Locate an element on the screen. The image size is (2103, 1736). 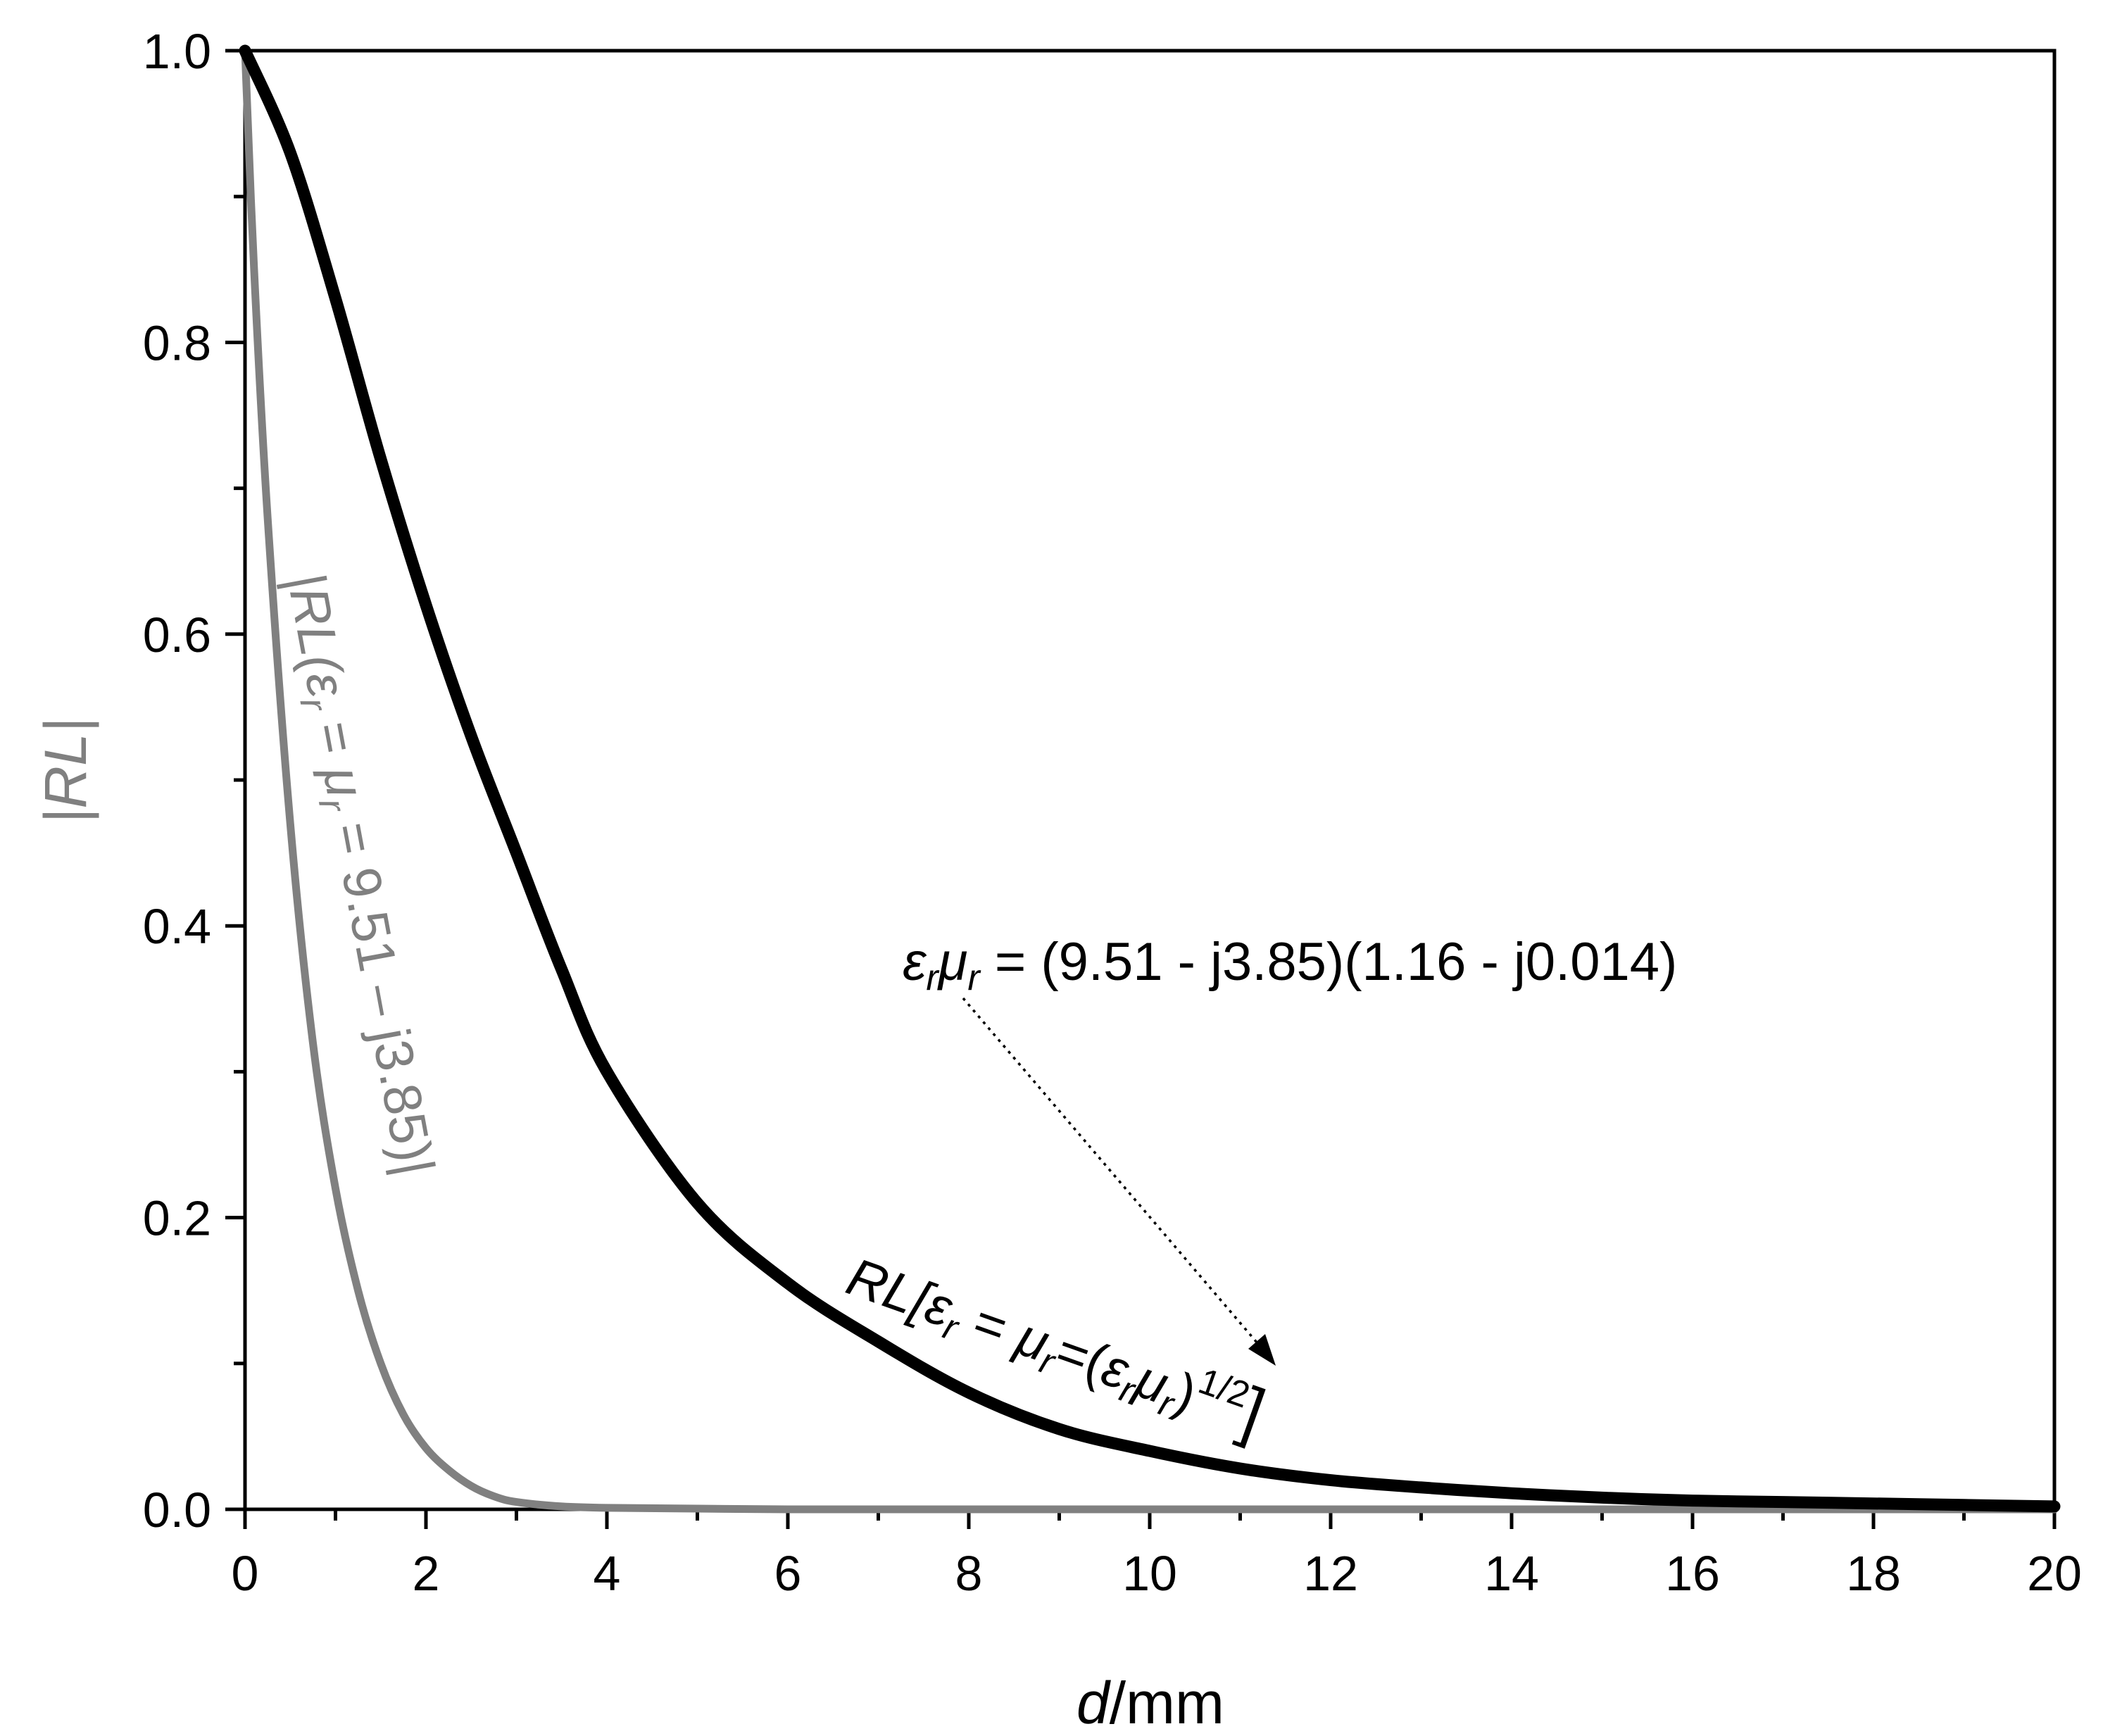
x-axis-ticks: 0 2 4 6 8 10 12 14 16 18 20 is located at coordinates (1157, 1555).